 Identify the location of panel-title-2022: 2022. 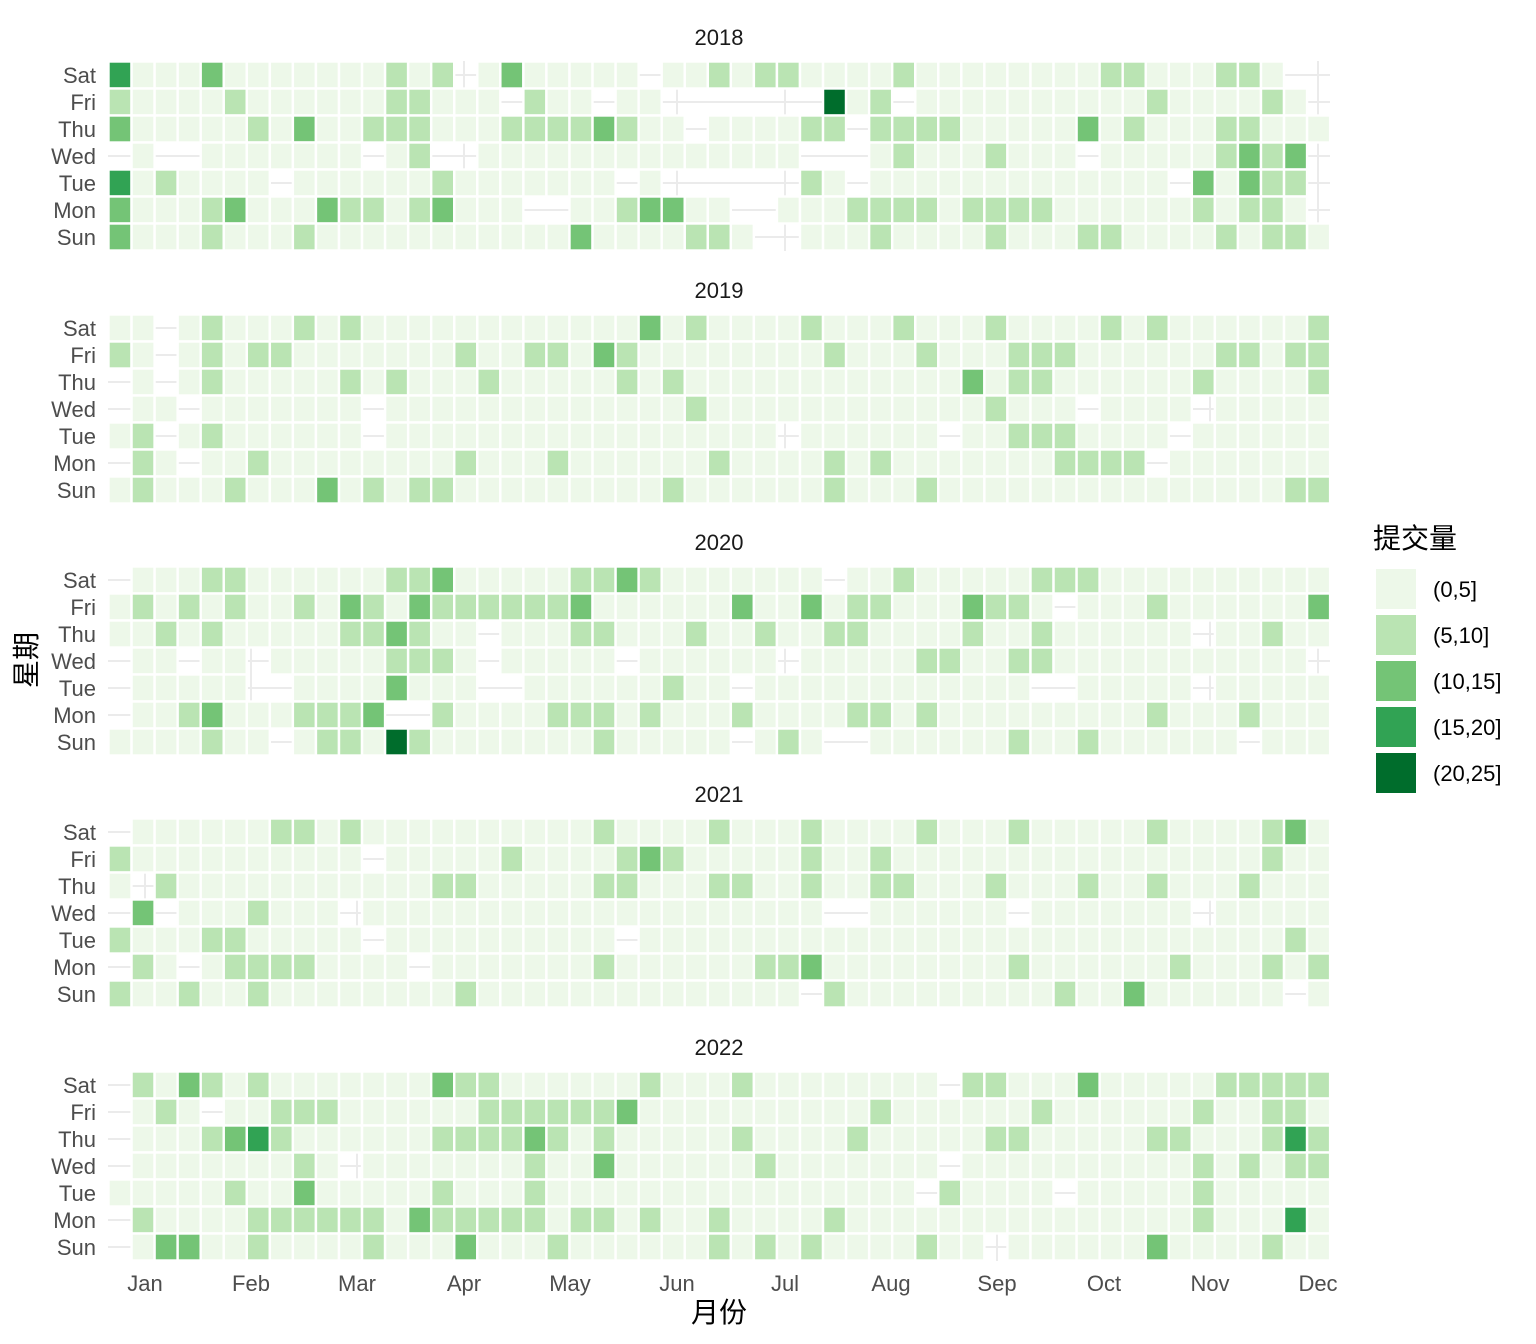
(719, 1047).